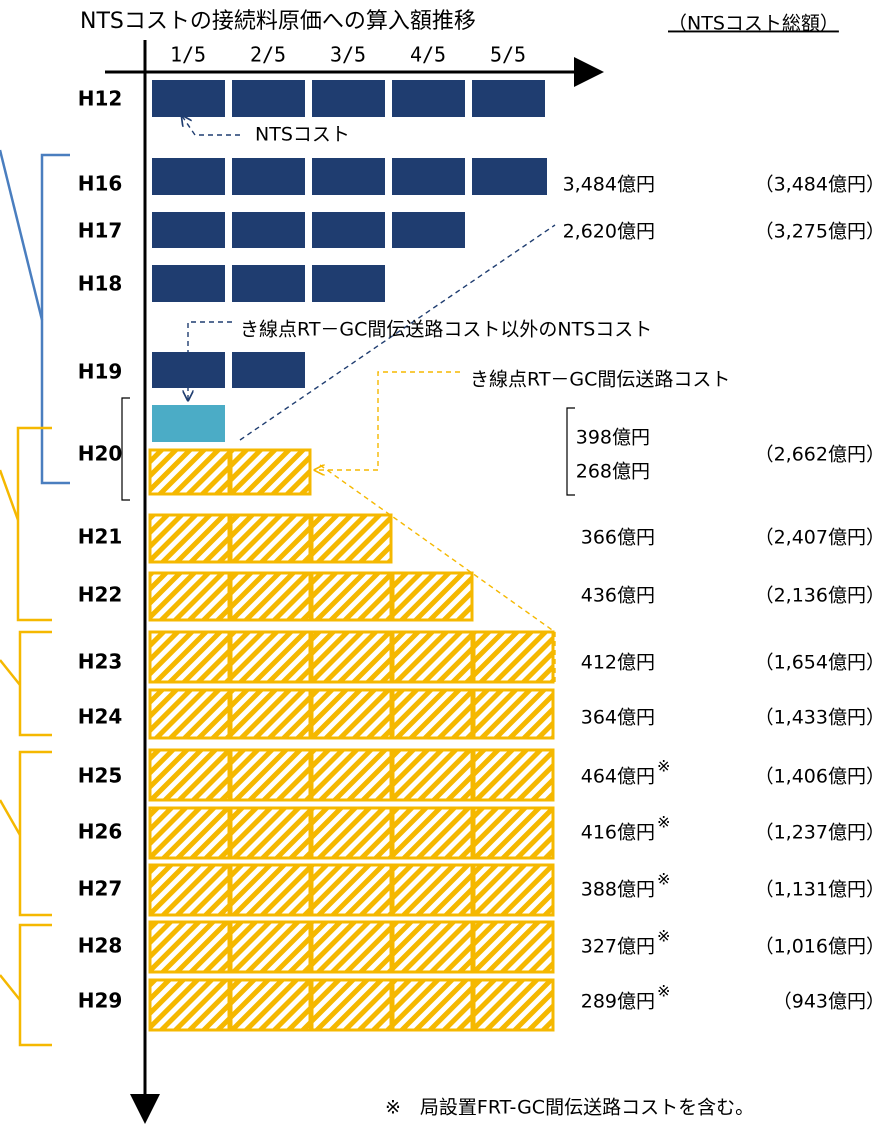 The height and width of the screenshot is (1130, 890). I want to click on value: 327億円, so click(618, 947).